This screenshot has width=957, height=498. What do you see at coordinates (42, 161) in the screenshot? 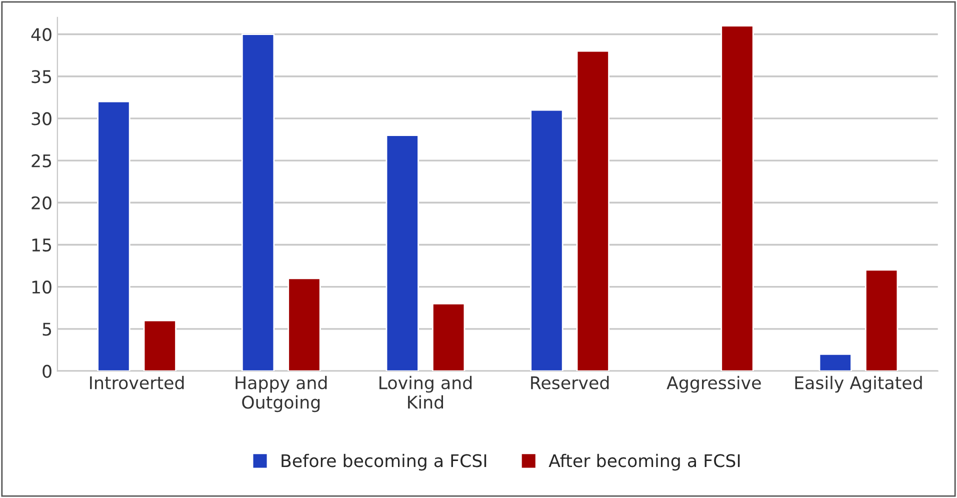
I see `y-tick-label: 25` at bounding box center [42, 161].